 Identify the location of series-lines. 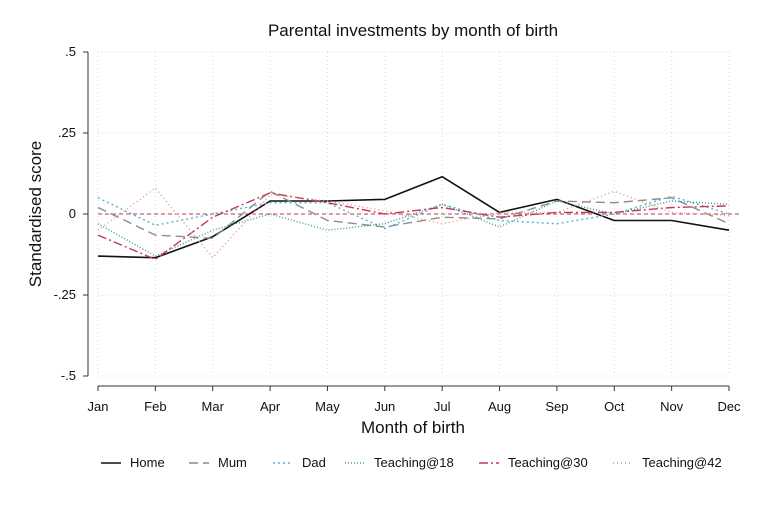
(413, 218).